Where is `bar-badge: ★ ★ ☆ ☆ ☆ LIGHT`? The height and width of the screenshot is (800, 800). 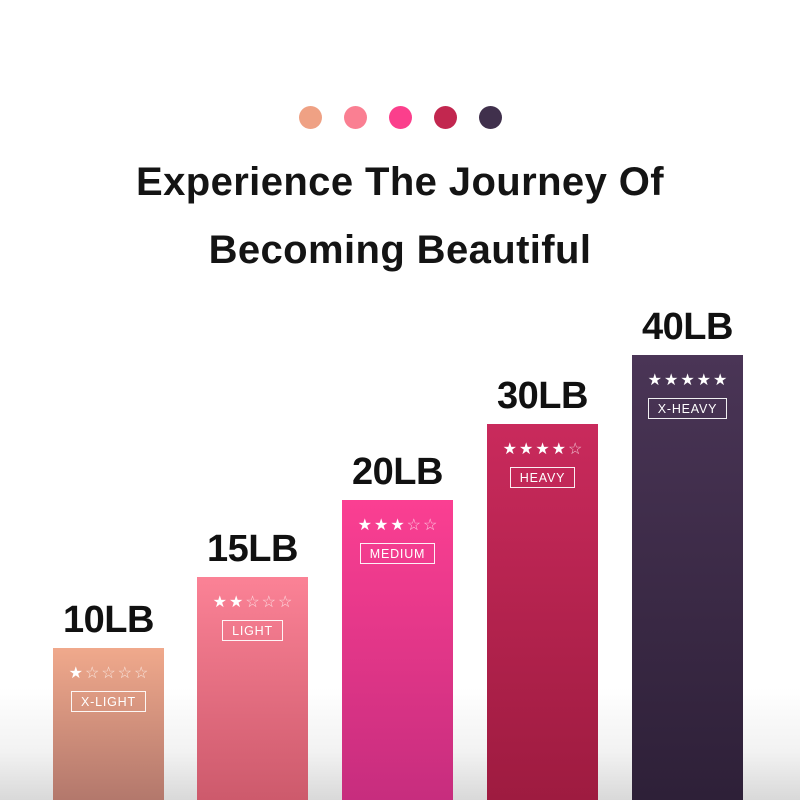 bar-badge: ★ ★ ☆ ☆ ☆ LIGHT is located at coordinates (252, 618).